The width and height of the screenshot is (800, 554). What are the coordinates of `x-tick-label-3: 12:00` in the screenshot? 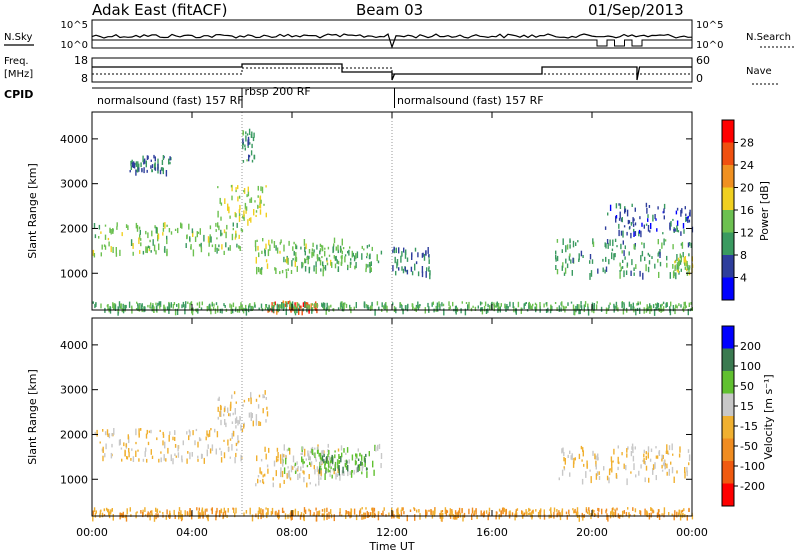 It's located at (392, 532).